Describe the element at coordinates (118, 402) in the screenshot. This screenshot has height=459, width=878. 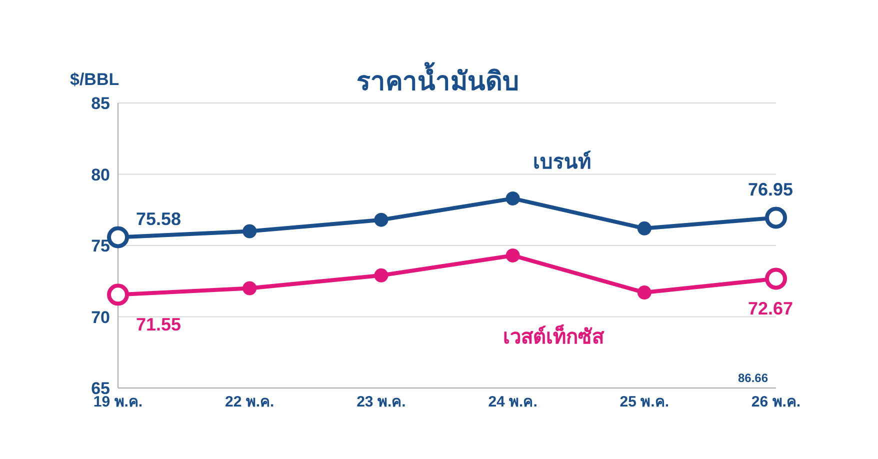
I see `x-tick-label: 19 พ.ค.` at that location.